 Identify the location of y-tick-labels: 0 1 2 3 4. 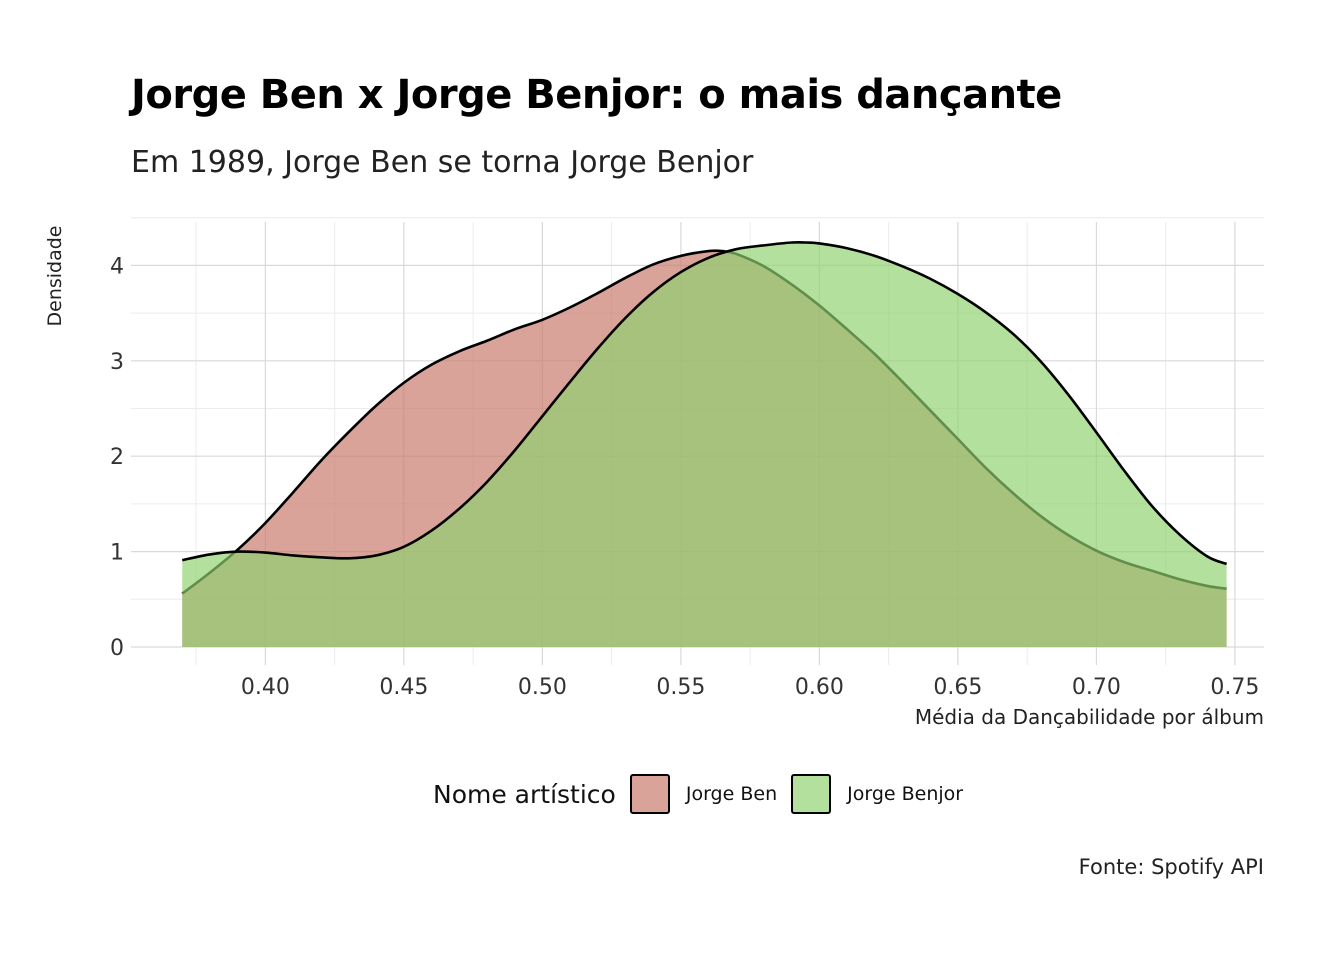
(117, 457).